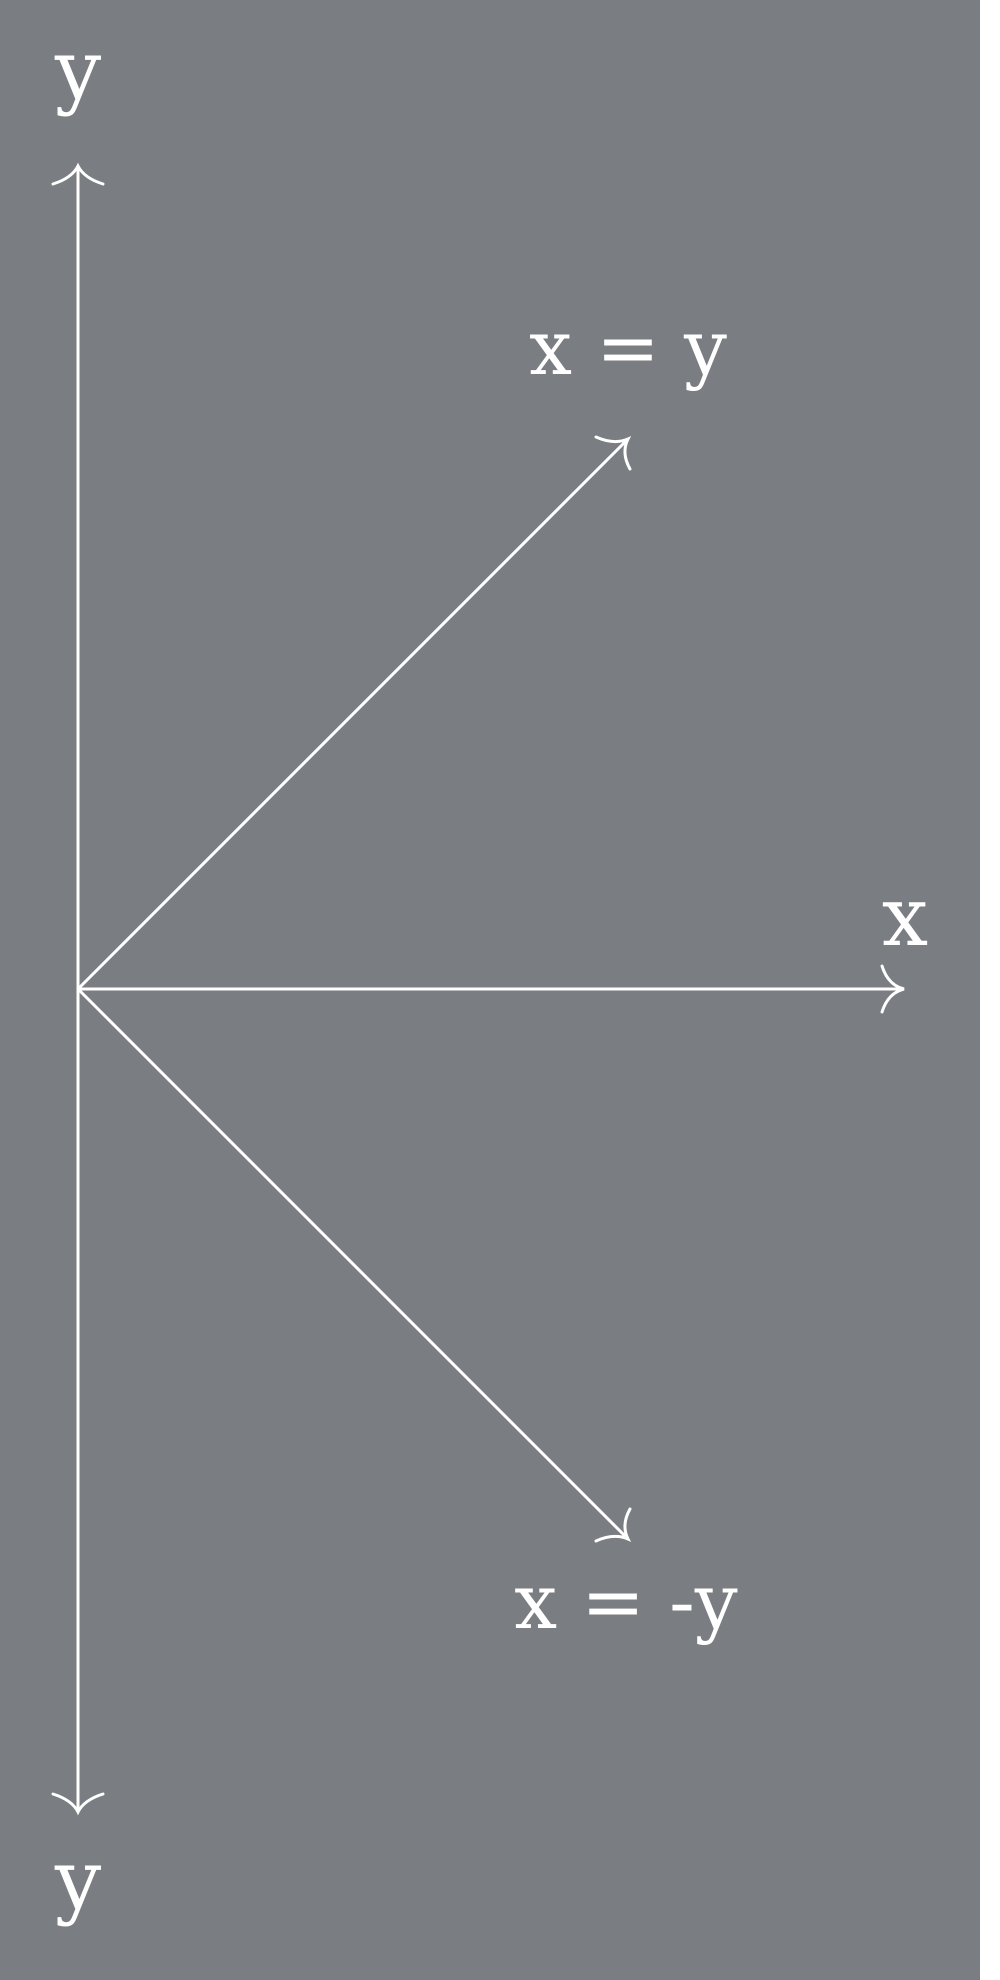 This screenshot has height=1980, width=1000. Describe the element at coordinates (613, 1525) in the screenshot. I see `line-x-equals-neg-y-arrowhead` at that location.